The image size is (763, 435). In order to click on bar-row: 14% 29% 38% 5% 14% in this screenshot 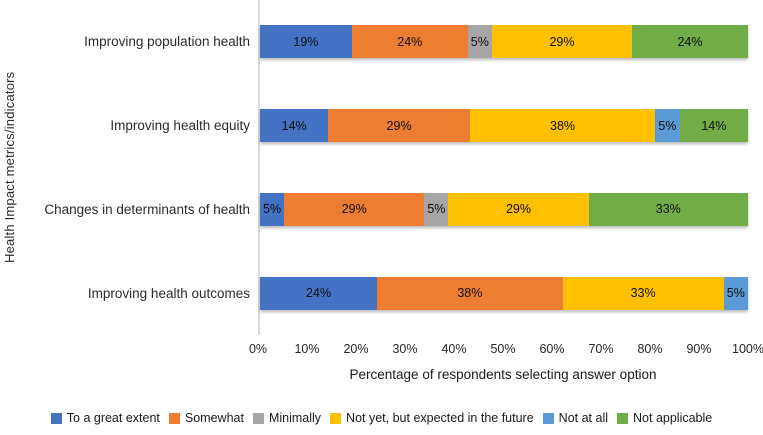, I will do `click(504, 126)`.